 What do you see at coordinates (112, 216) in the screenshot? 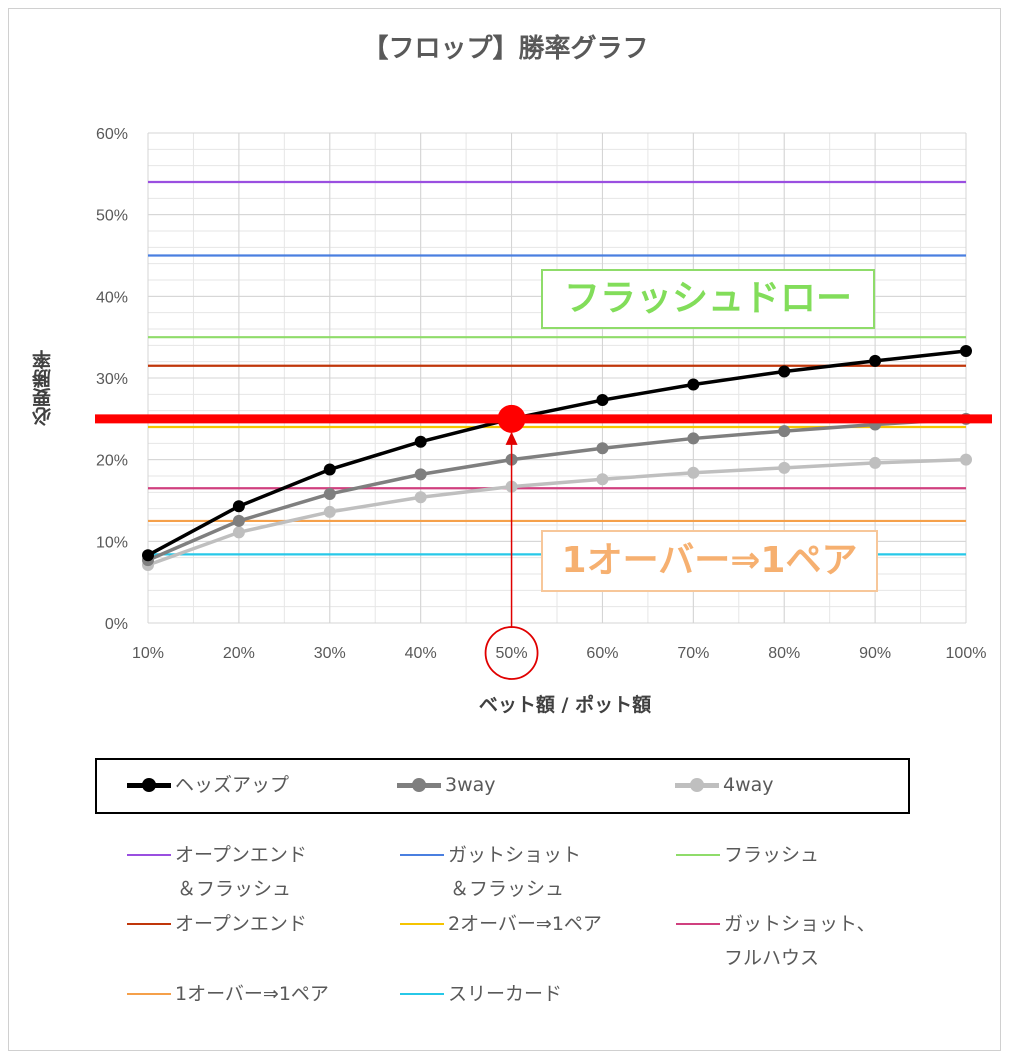
I see `y-tick-label: 50%` at bounding box center [112, 216].